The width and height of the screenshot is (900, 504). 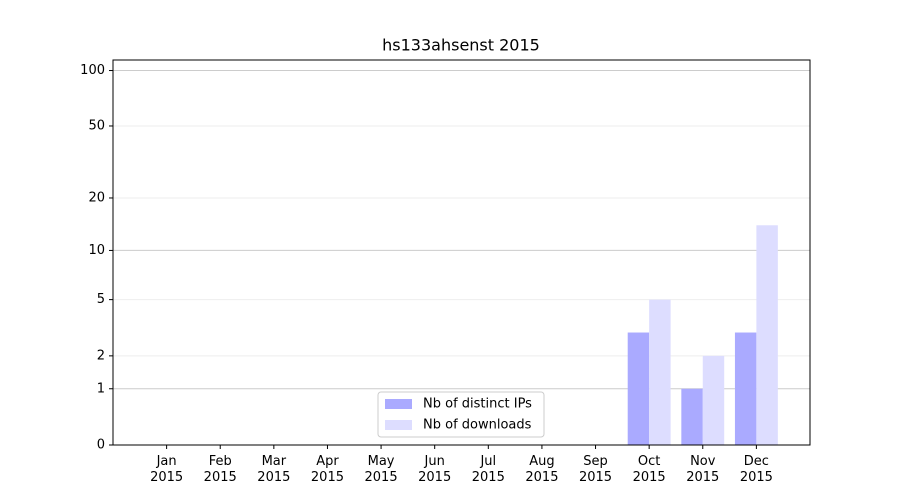 I want to click on x-tick-label: Mar 2015, so click(x=273, y=469).